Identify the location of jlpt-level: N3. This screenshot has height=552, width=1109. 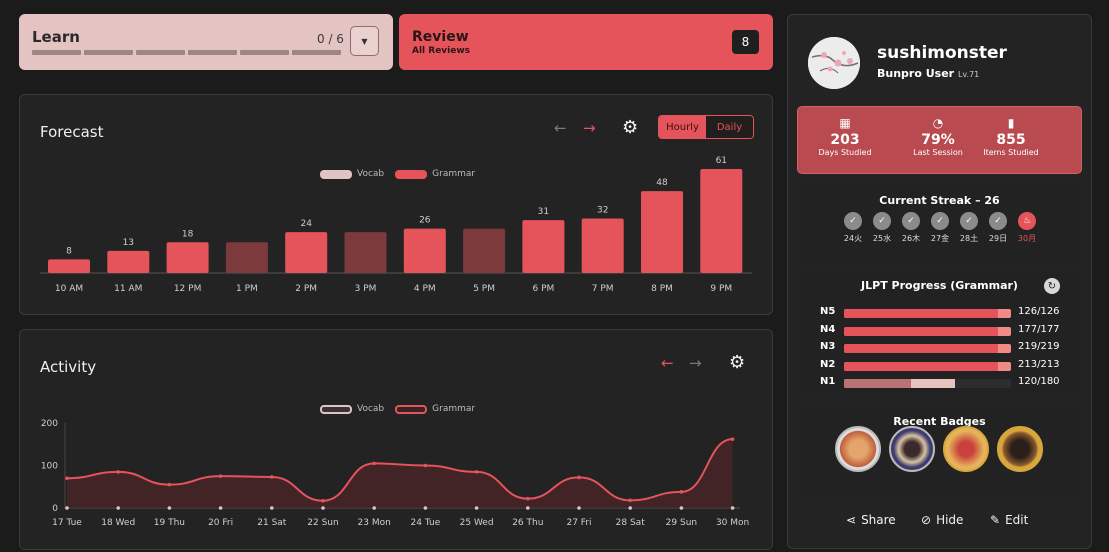
(828, 346).